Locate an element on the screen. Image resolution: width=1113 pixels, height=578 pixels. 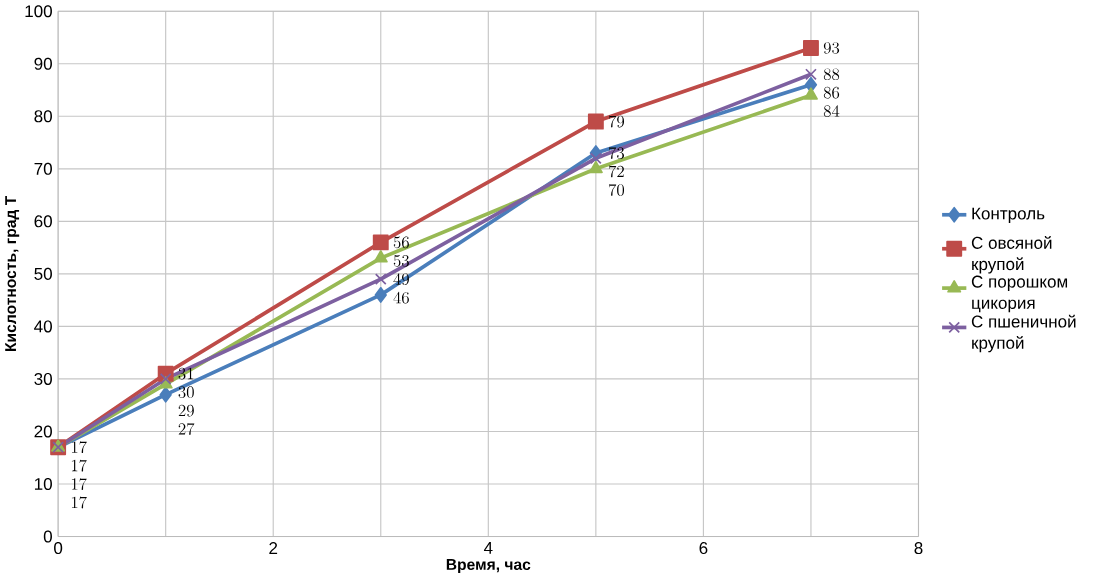
y-tick-label: 40 is located at coordinates (43, 326).